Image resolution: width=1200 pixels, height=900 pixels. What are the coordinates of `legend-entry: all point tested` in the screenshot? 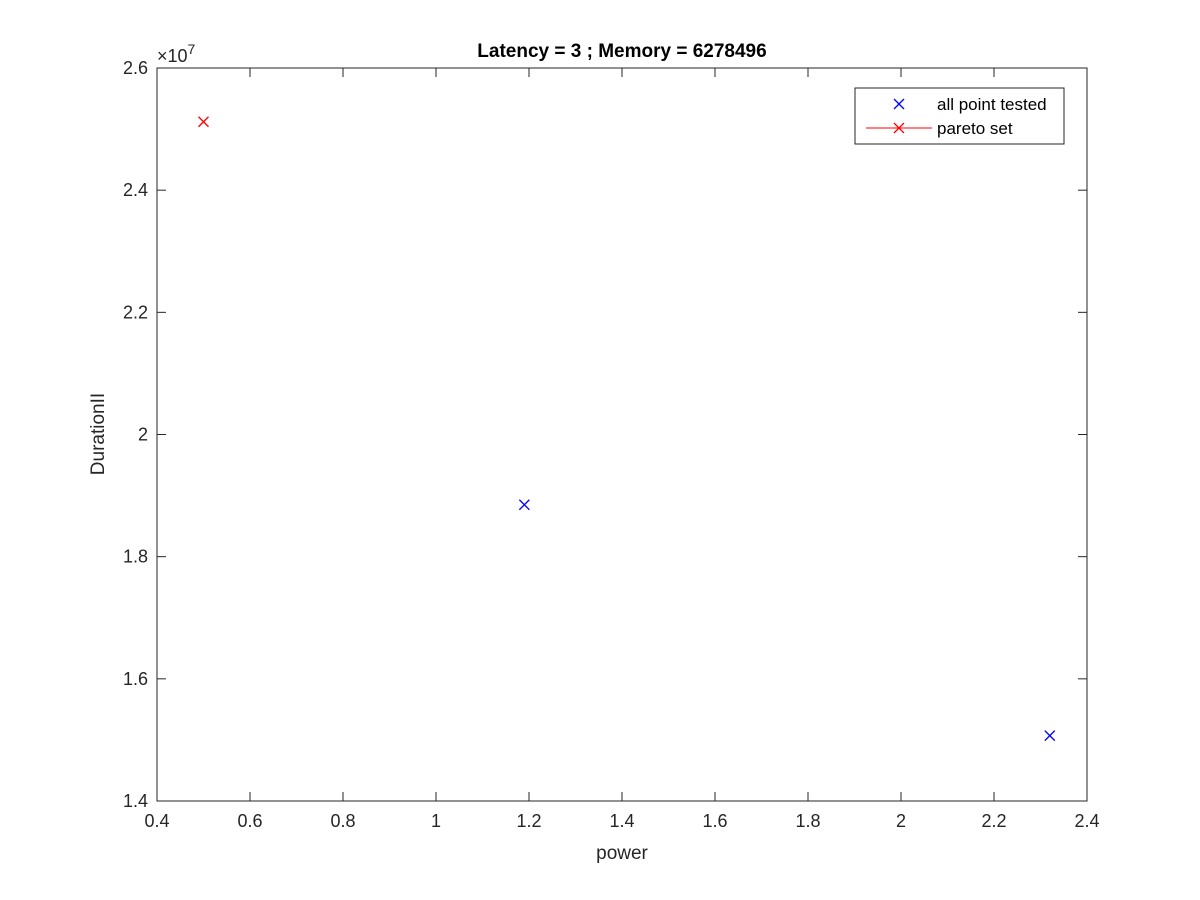 It's located at (970, 104).